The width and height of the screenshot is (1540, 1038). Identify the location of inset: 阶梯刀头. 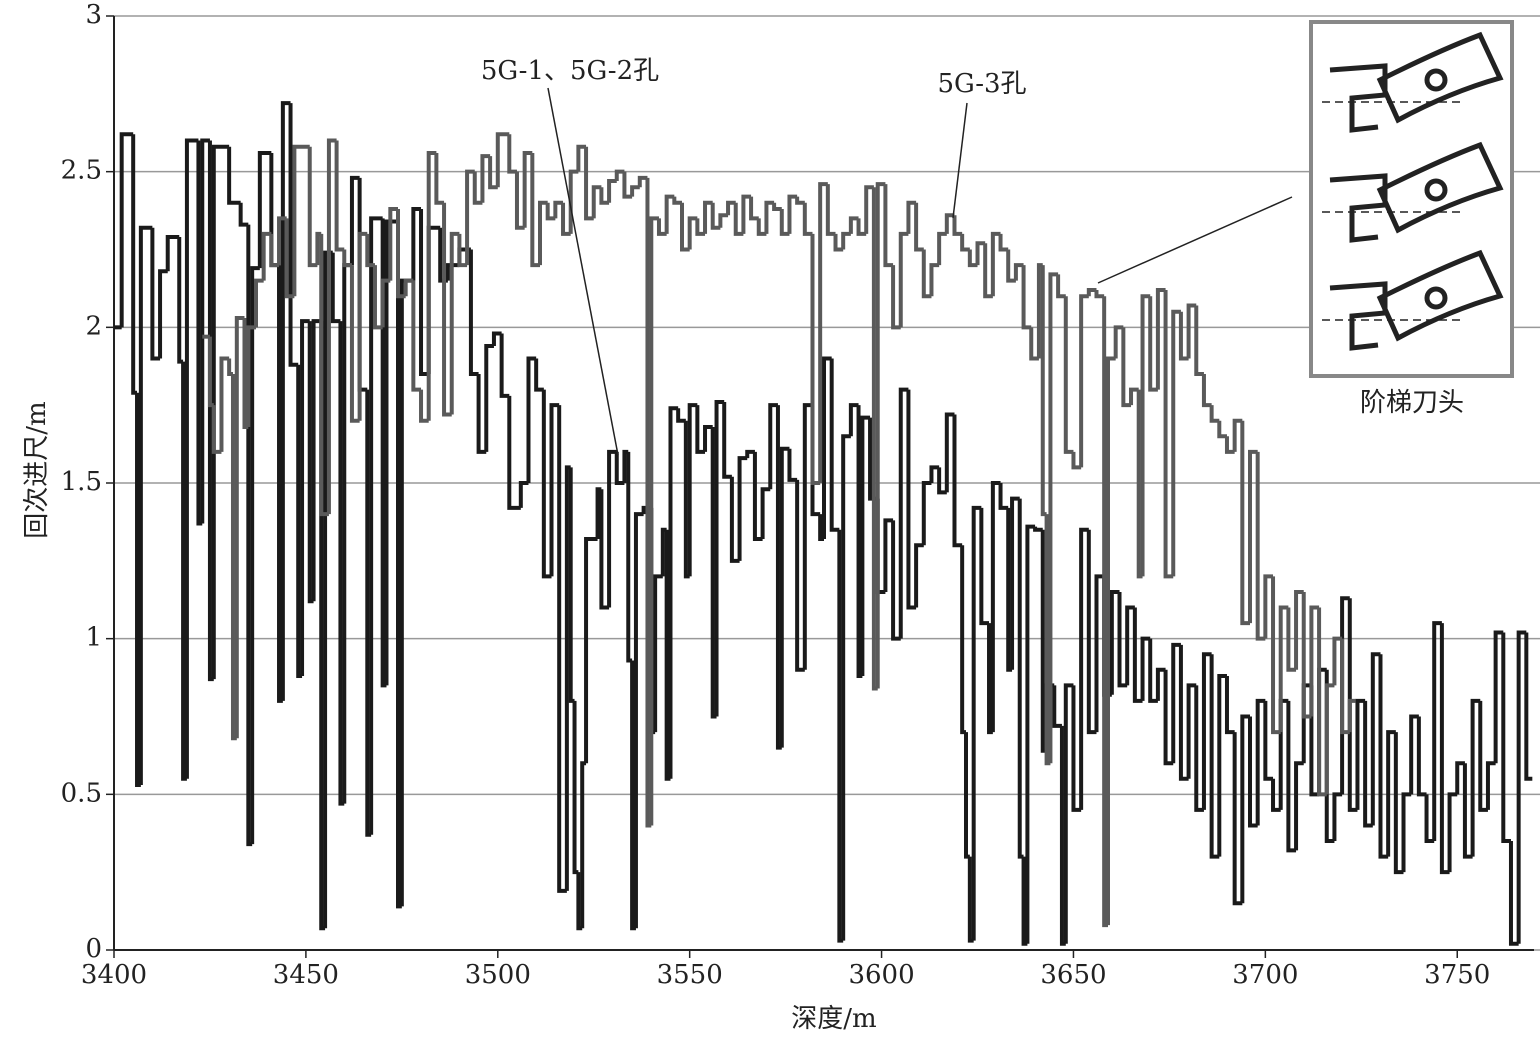
(1411, 219).